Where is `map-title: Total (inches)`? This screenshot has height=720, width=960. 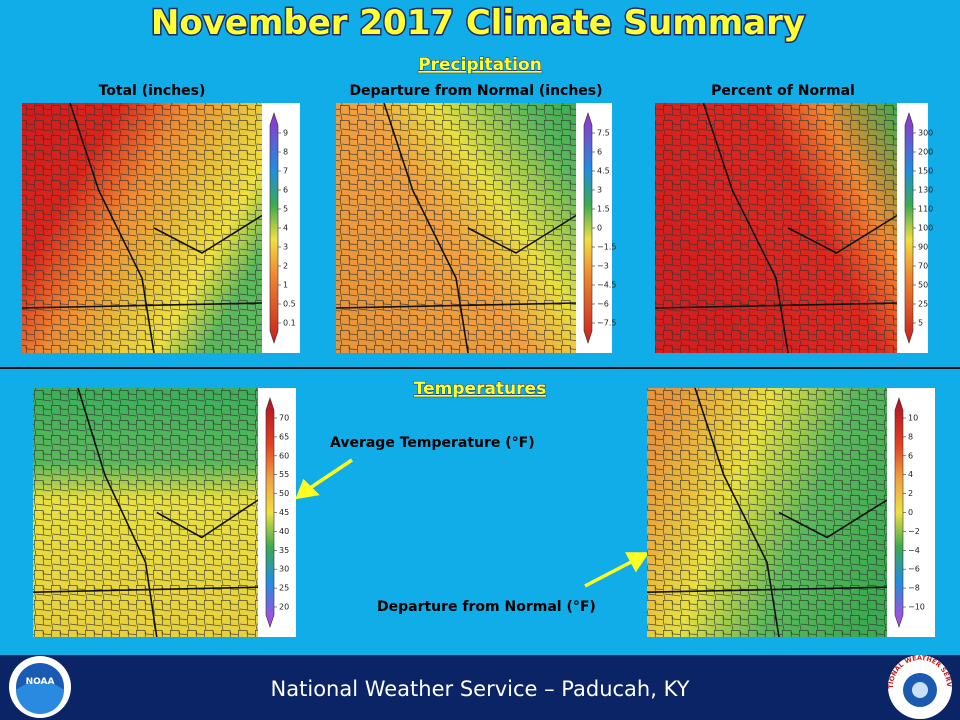
map-title: Total (inches) is located at coordinates (152, 91).